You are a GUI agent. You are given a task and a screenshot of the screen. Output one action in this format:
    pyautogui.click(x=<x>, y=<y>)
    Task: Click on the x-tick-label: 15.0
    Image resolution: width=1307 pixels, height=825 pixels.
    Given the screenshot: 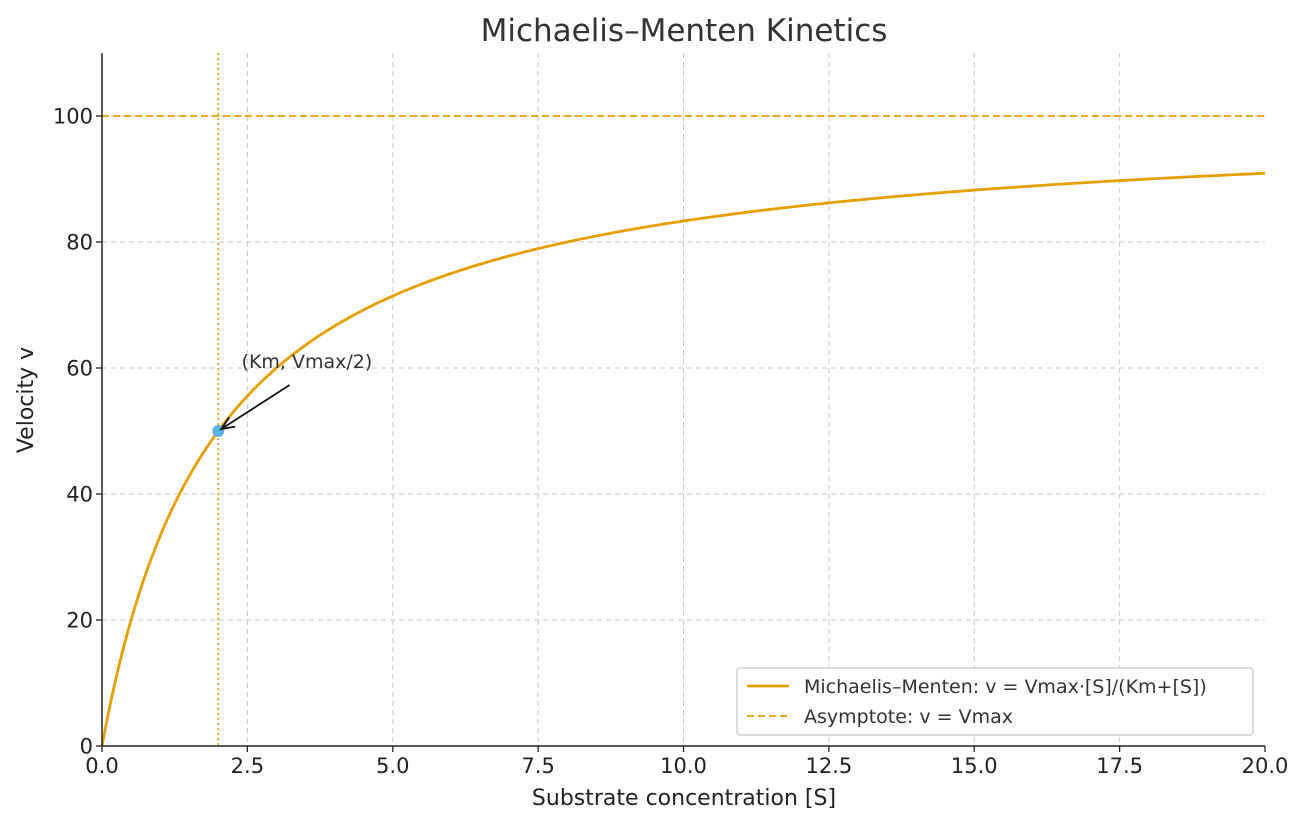 What is the action you would take?
    pyautogui.click(x=974, y=766)
    